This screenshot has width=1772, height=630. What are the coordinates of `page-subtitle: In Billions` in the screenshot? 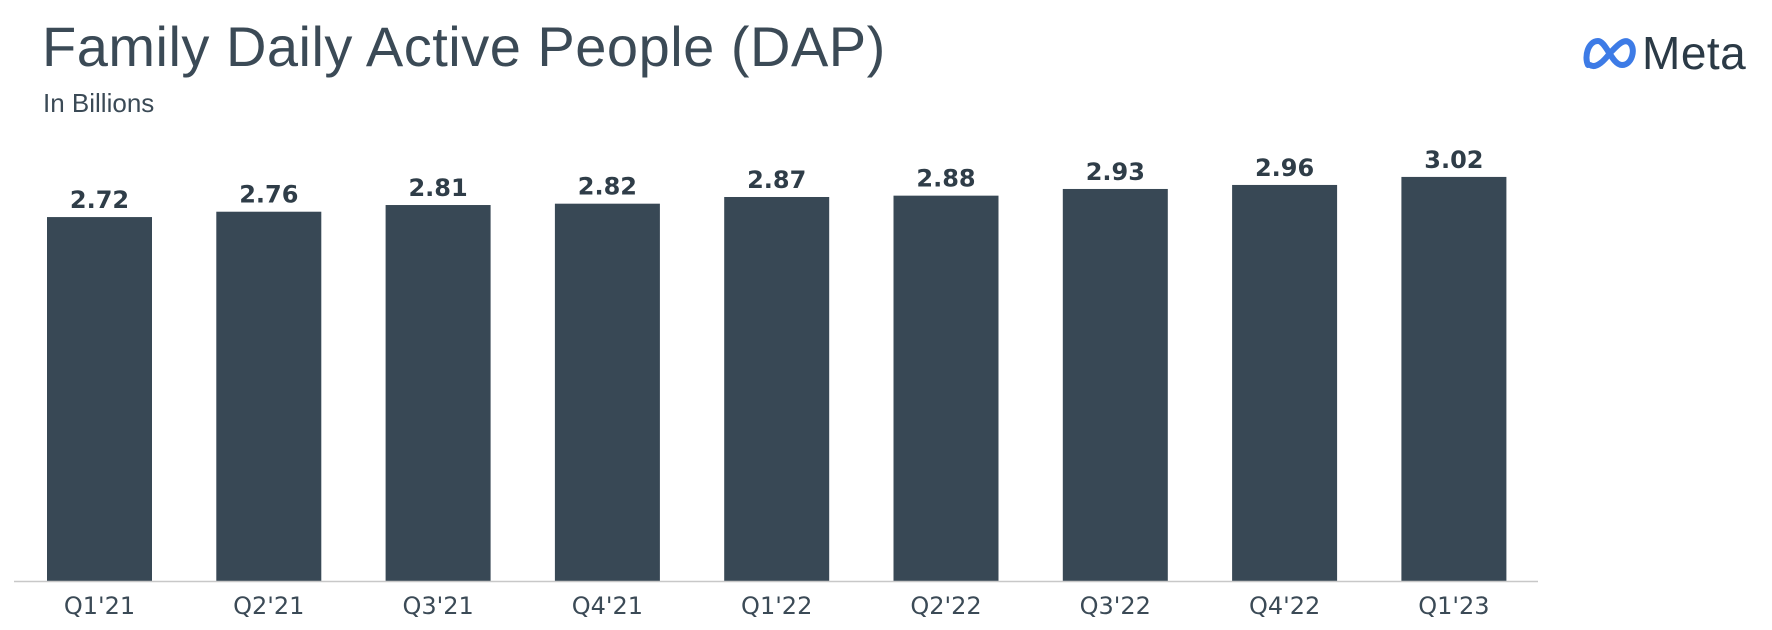 It's located at (99, 103).